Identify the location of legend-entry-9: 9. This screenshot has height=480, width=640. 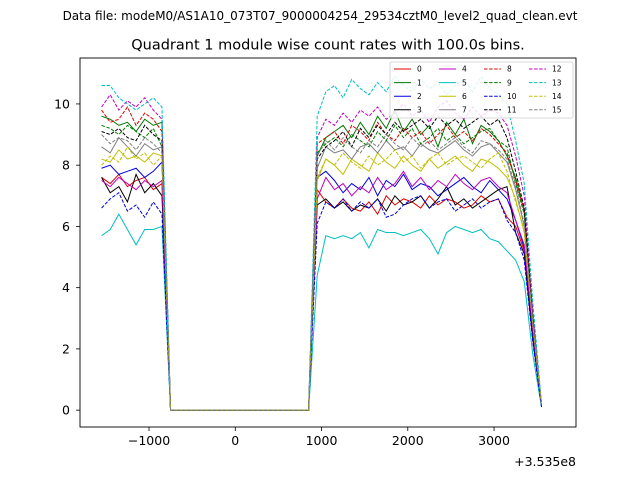
(498, 82).